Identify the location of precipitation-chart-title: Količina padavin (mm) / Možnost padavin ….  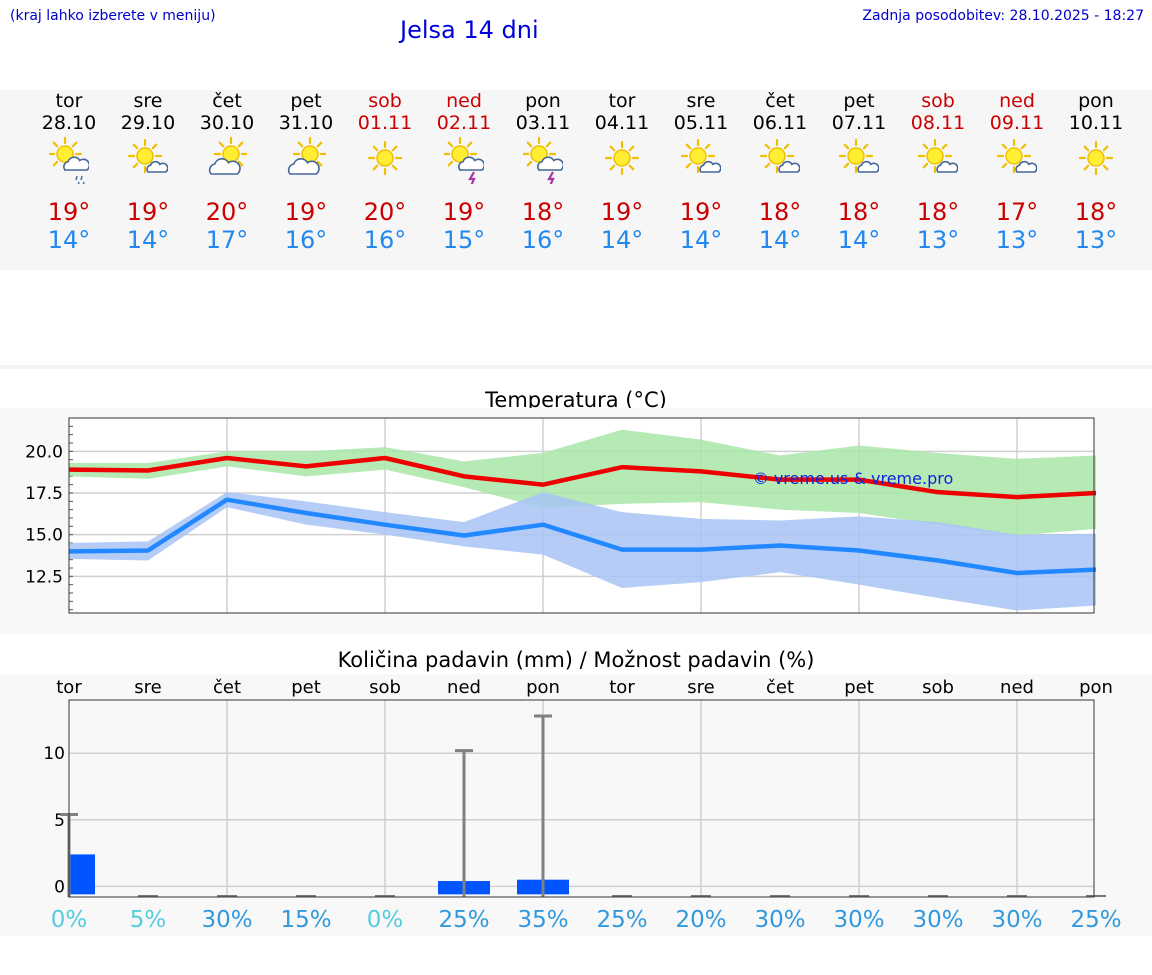
(576, 660).